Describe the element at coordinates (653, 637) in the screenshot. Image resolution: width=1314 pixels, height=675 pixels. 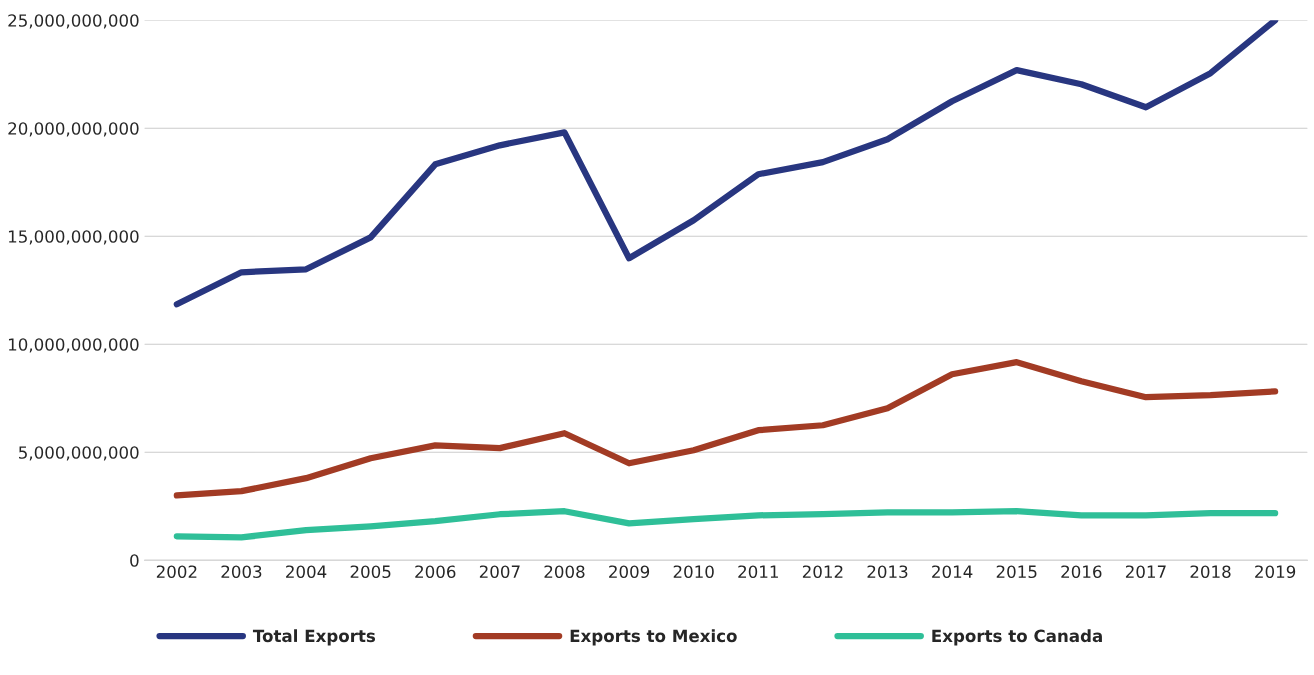
I see `legend-label: Exports to Mexico` at that location.